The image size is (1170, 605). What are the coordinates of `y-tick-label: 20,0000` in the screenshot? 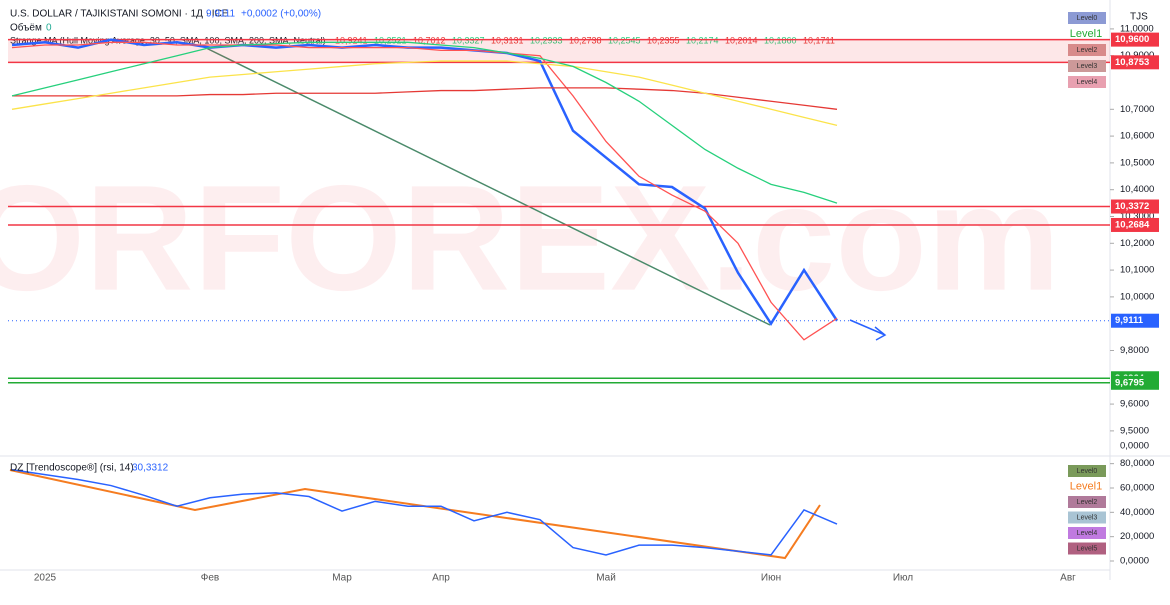 It's located at (1137, 536).